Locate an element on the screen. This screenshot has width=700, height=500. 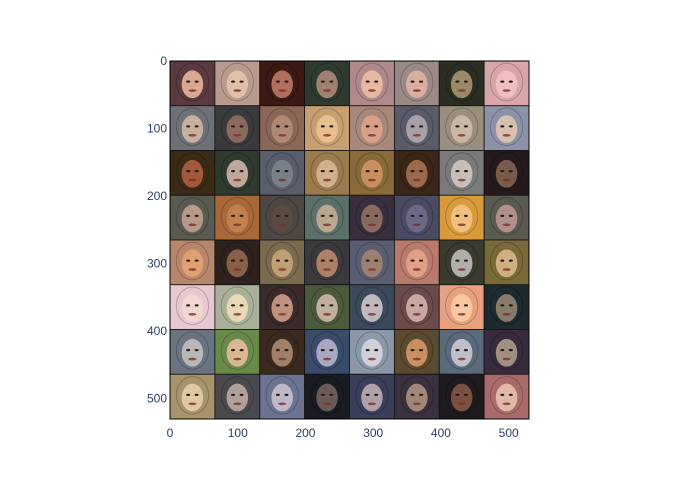
x-tick-label: 0 is located at coordinates (170, 433).